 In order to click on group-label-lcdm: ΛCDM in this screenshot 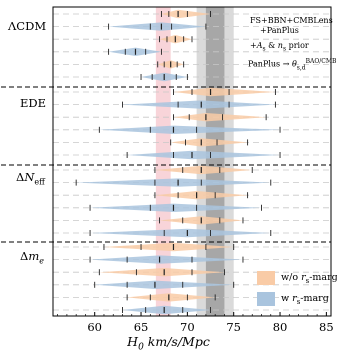, I will do `click(27, 26)`.